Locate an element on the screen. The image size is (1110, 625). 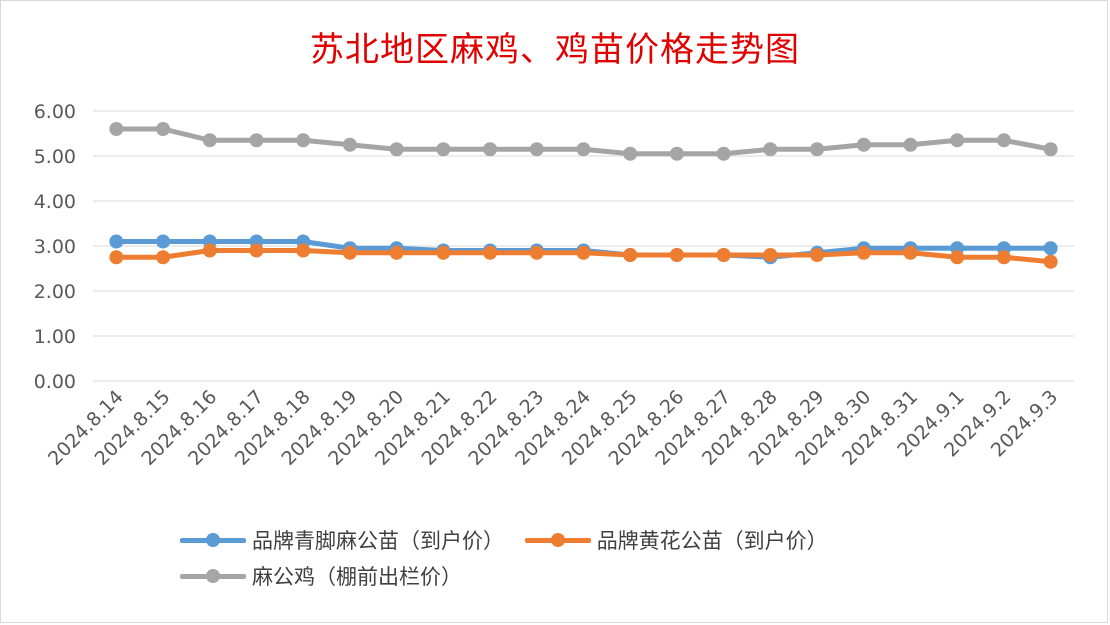
legend-label: 品牌青脚麻公苗（到户价） is located at coordinates (378, 541).